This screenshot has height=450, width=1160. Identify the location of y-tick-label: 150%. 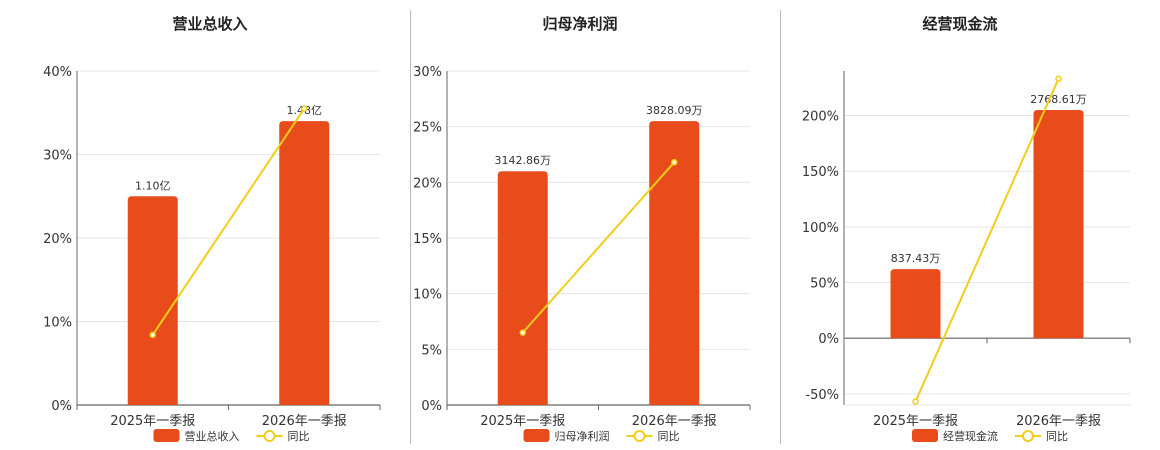
(820, 172).